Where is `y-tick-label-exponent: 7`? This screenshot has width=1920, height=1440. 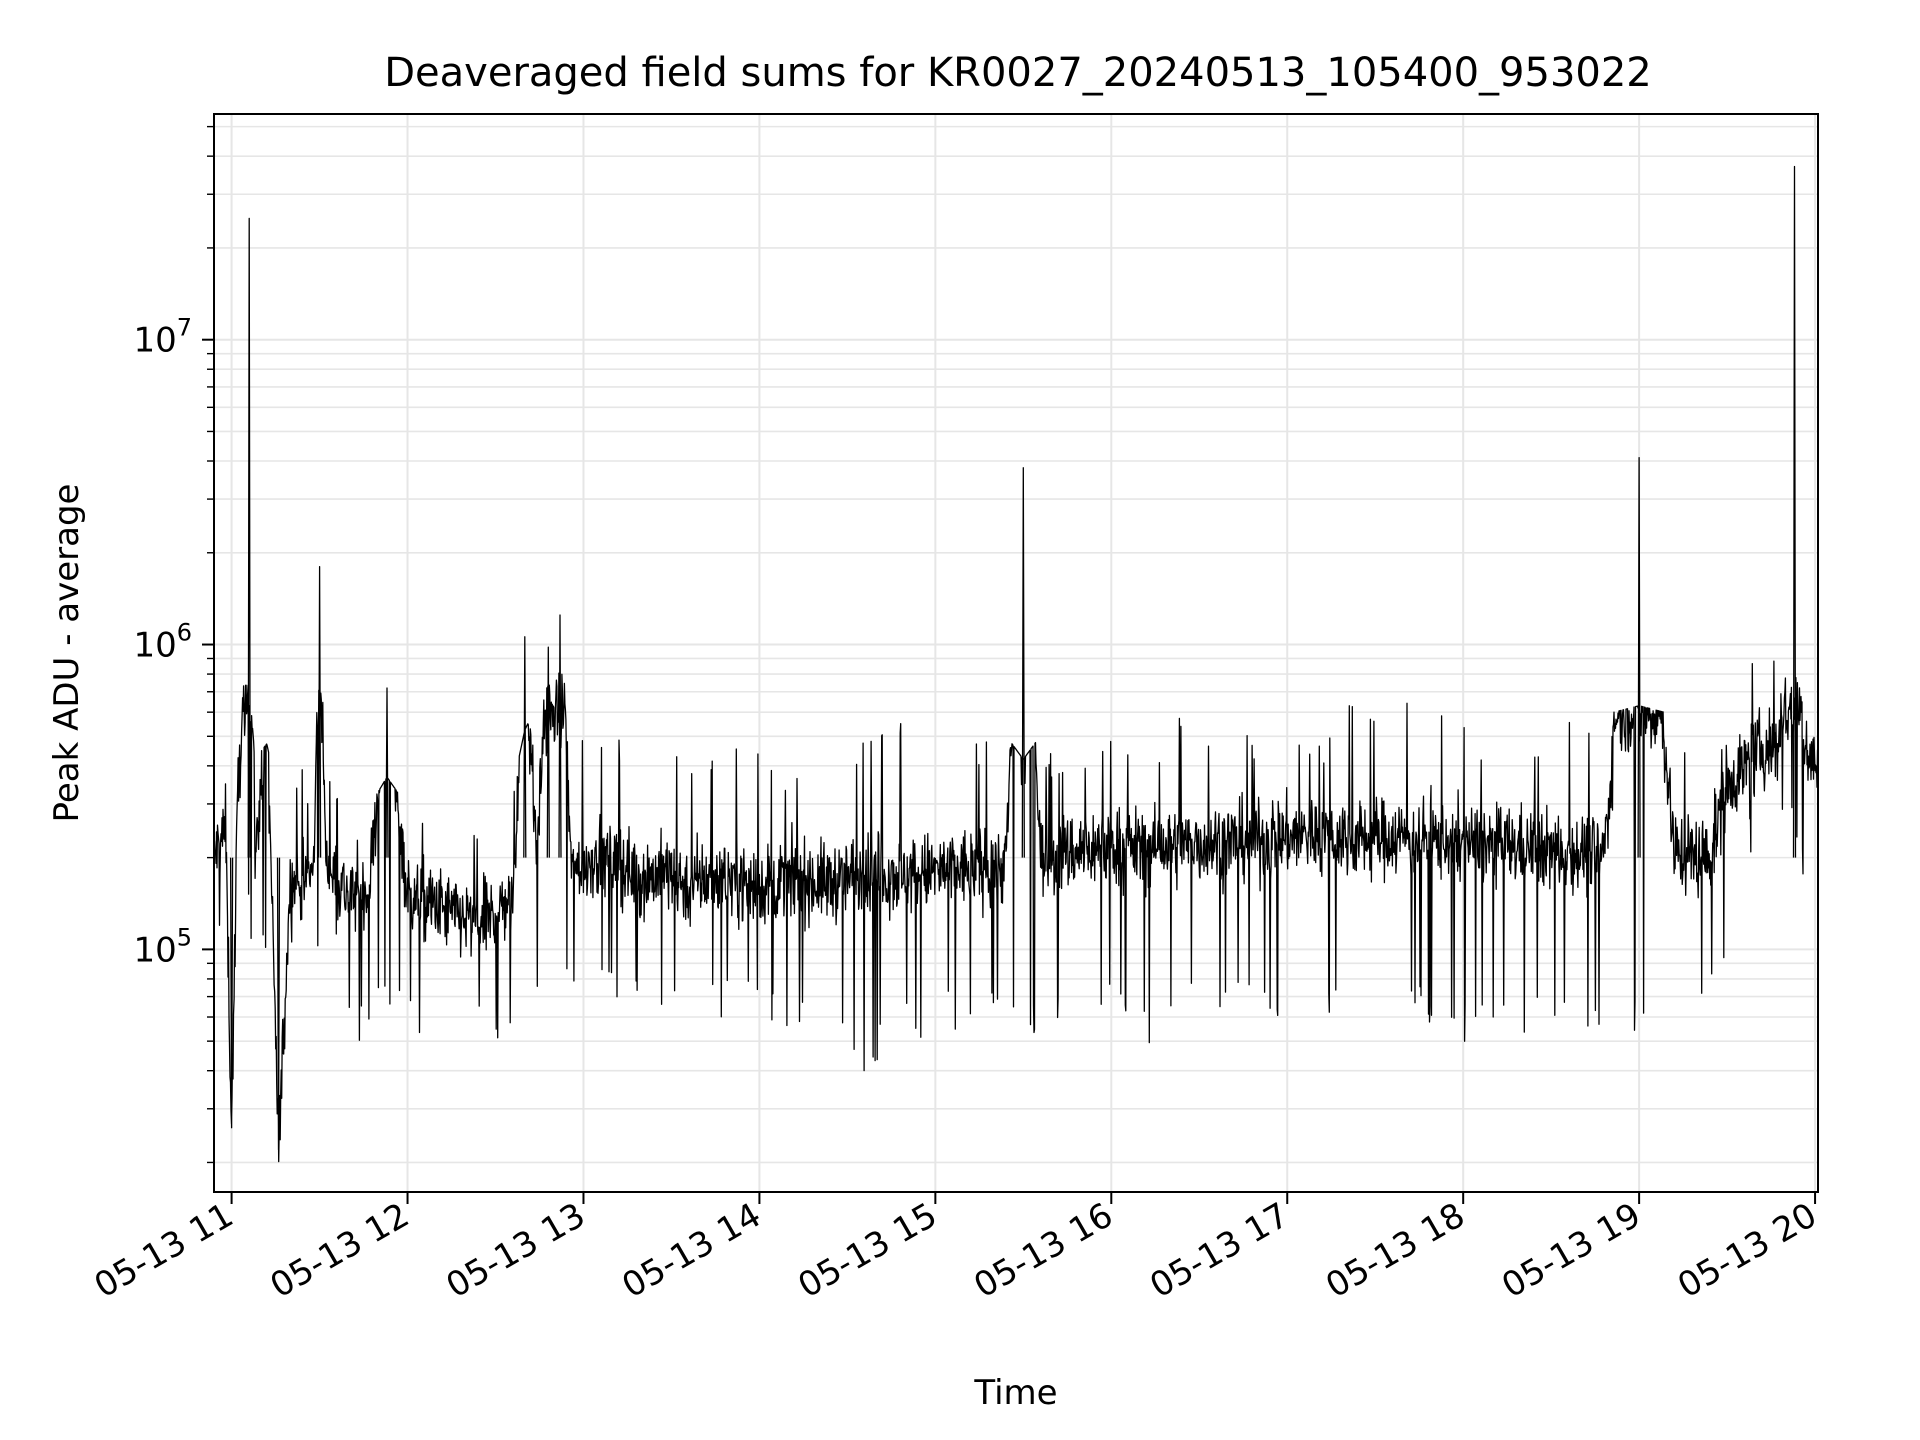
y-tick-label-exponent: 7 is located at coordinates (184, 328).